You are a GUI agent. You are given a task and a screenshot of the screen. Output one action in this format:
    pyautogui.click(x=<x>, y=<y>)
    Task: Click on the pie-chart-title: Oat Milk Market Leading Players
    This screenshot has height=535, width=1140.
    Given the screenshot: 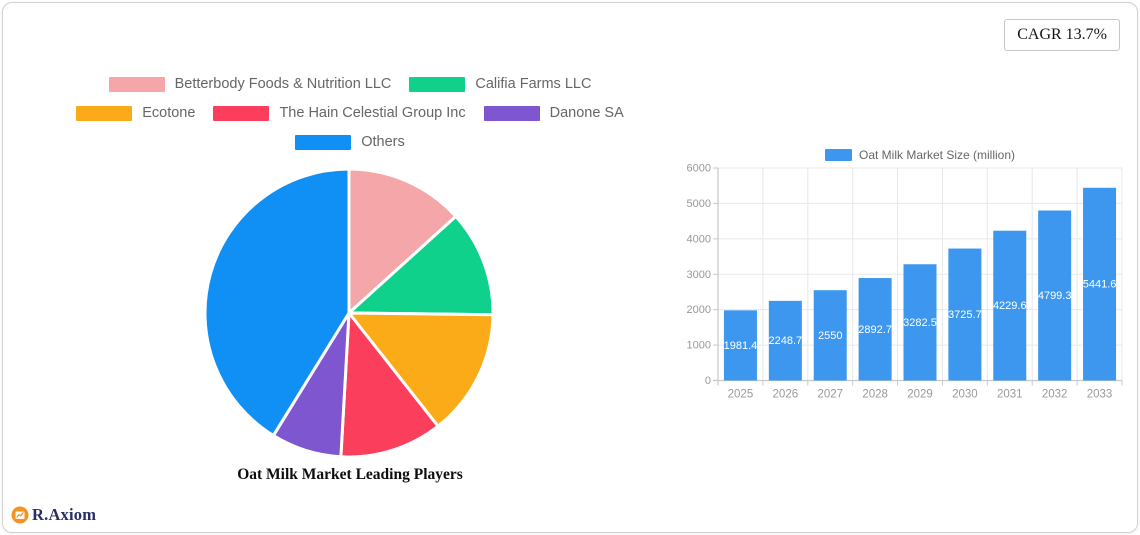 What is the action you would take?
    pyautogui.click(x=350, y=474)
    